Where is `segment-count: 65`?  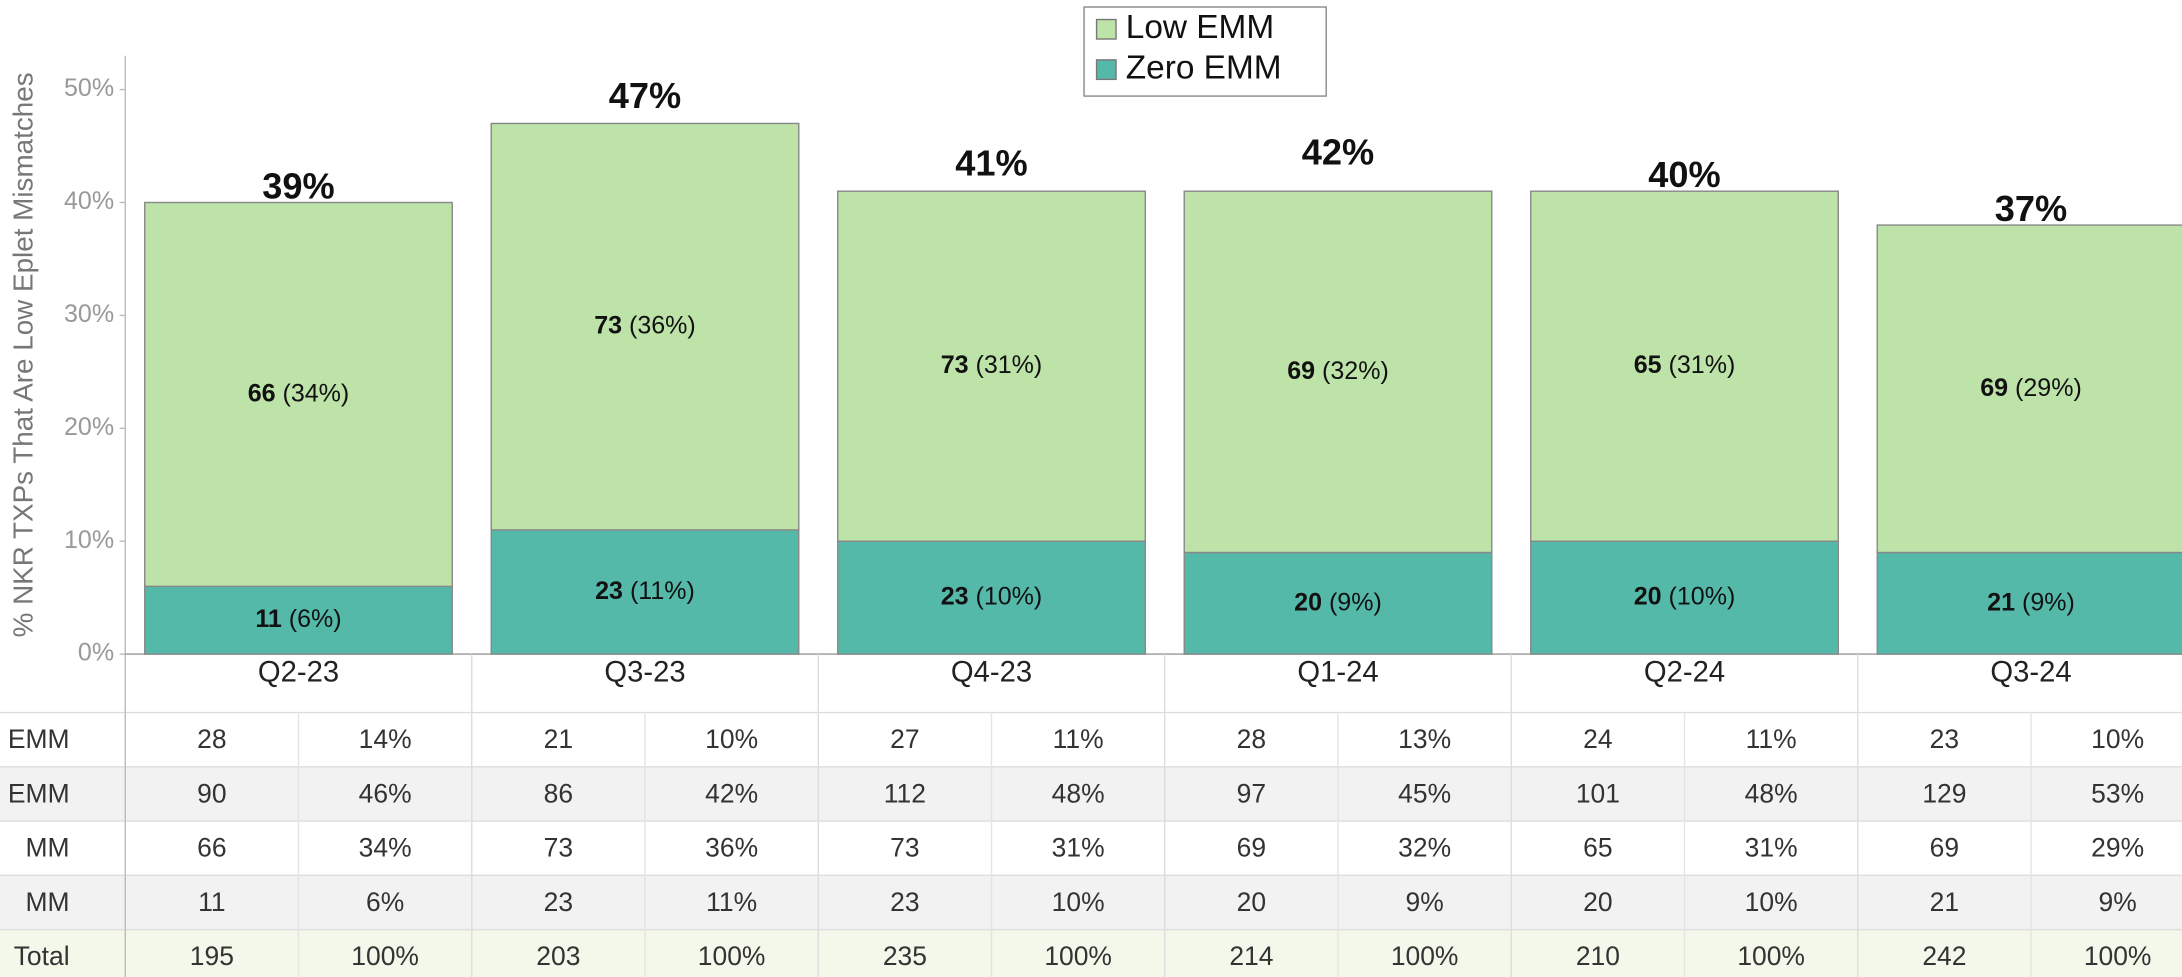
segment-count: 65 is located at coordinates (1648, 365).